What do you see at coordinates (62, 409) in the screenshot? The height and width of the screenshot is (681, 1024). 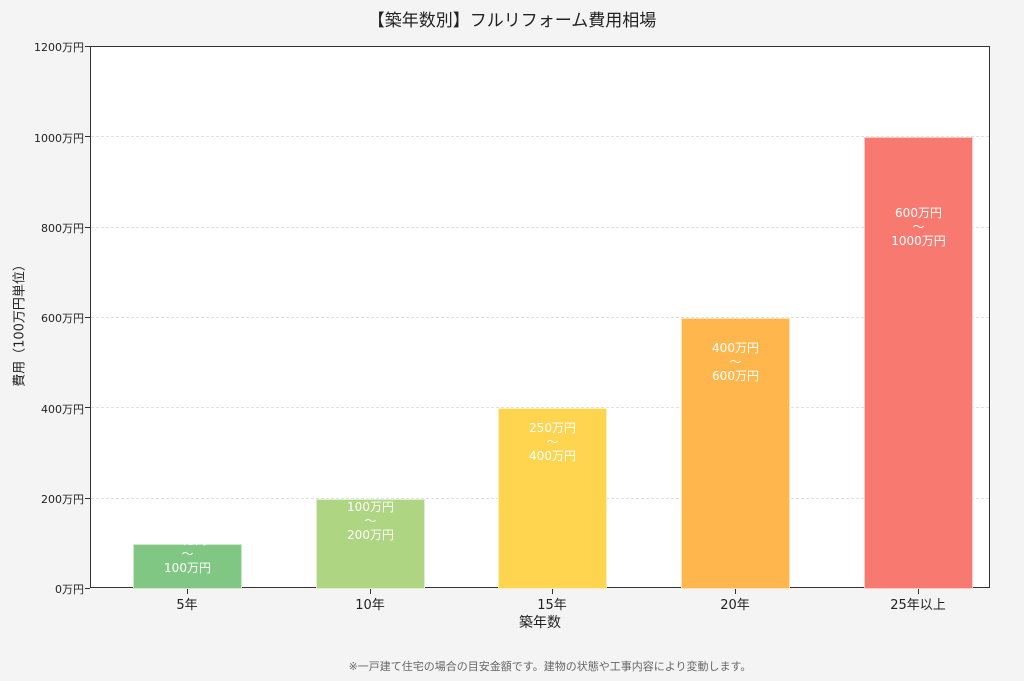 I see `y-tick: 400万円` at bounding box center [62, 409].